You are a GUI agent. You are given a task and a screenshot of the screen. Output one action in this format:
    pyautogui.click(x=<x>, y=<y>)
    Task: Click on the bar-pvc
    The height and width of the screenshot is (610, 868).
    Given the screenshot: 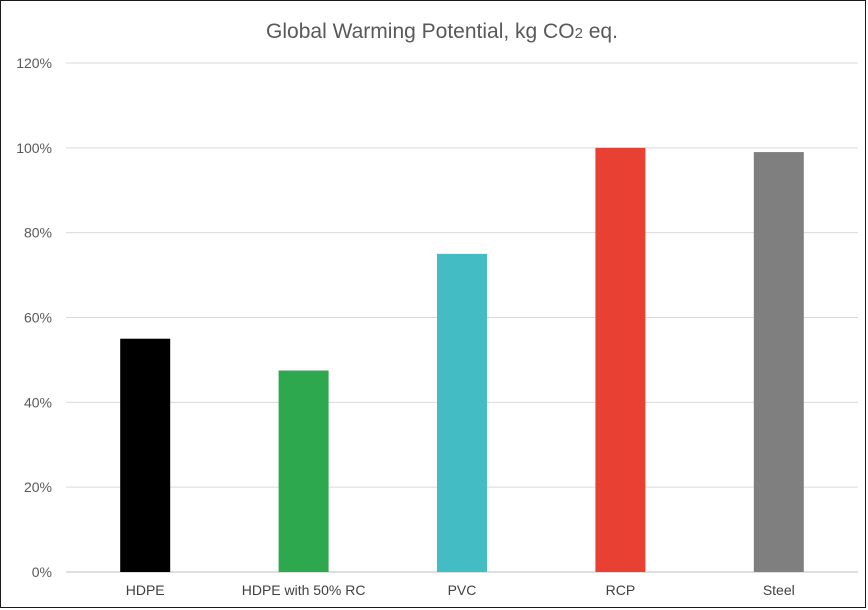 What is the action you would take?
    pyautogui.click(x=462, y=412)
    